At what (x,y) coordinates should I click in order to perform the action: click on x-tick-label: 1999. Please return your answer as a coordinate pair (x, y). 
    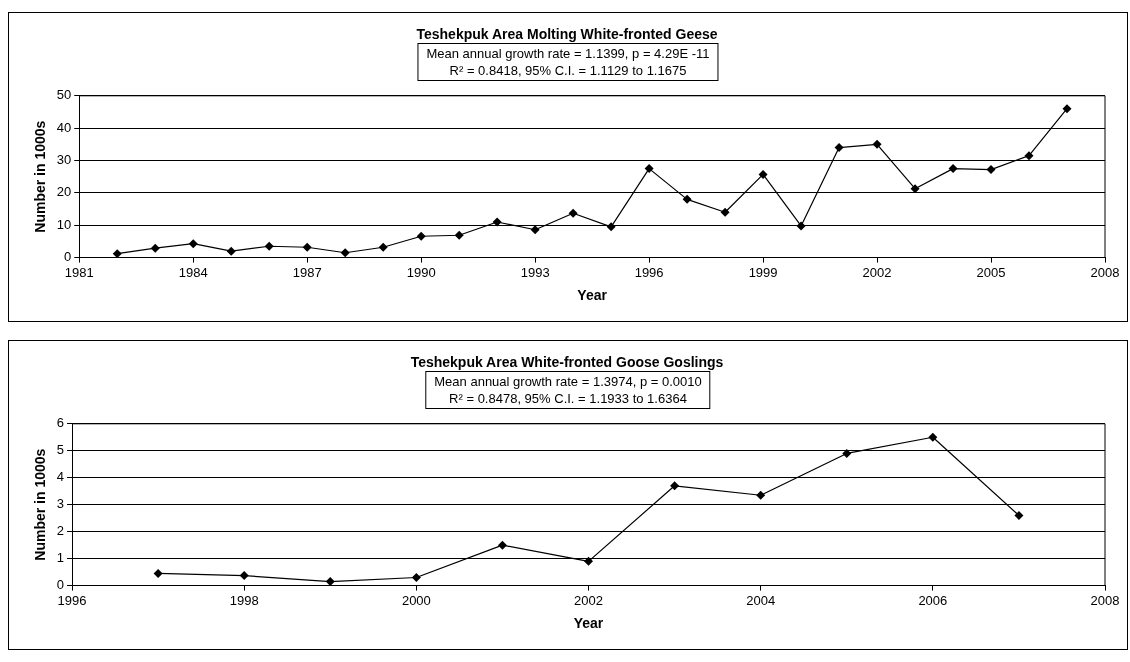
    Looking at the image, I should click on (763, 272).